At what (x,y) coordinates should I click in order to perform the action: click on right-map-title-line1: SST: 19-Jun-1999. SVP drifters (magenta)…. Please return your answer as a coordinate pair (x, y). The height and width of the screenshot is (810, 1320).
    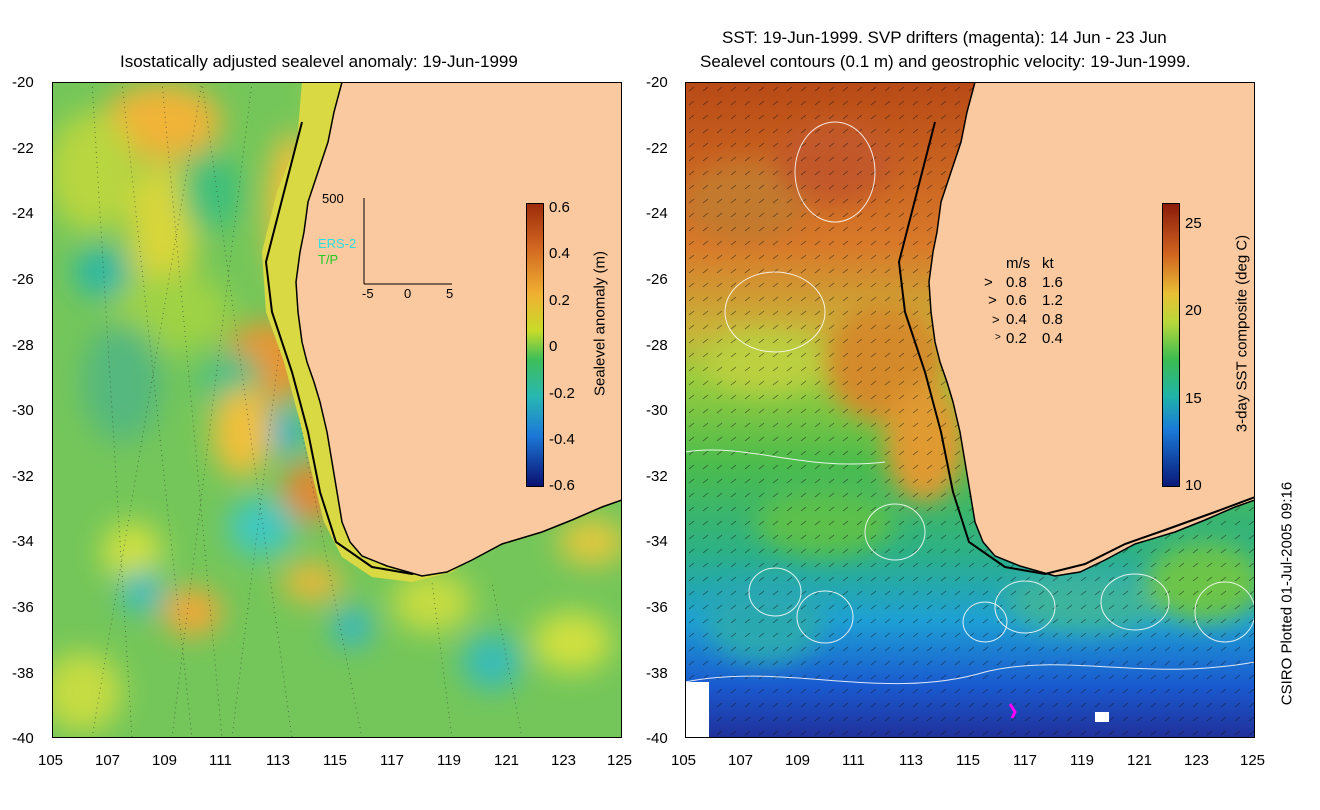
    Looking at the image, I should click on (944, 37).